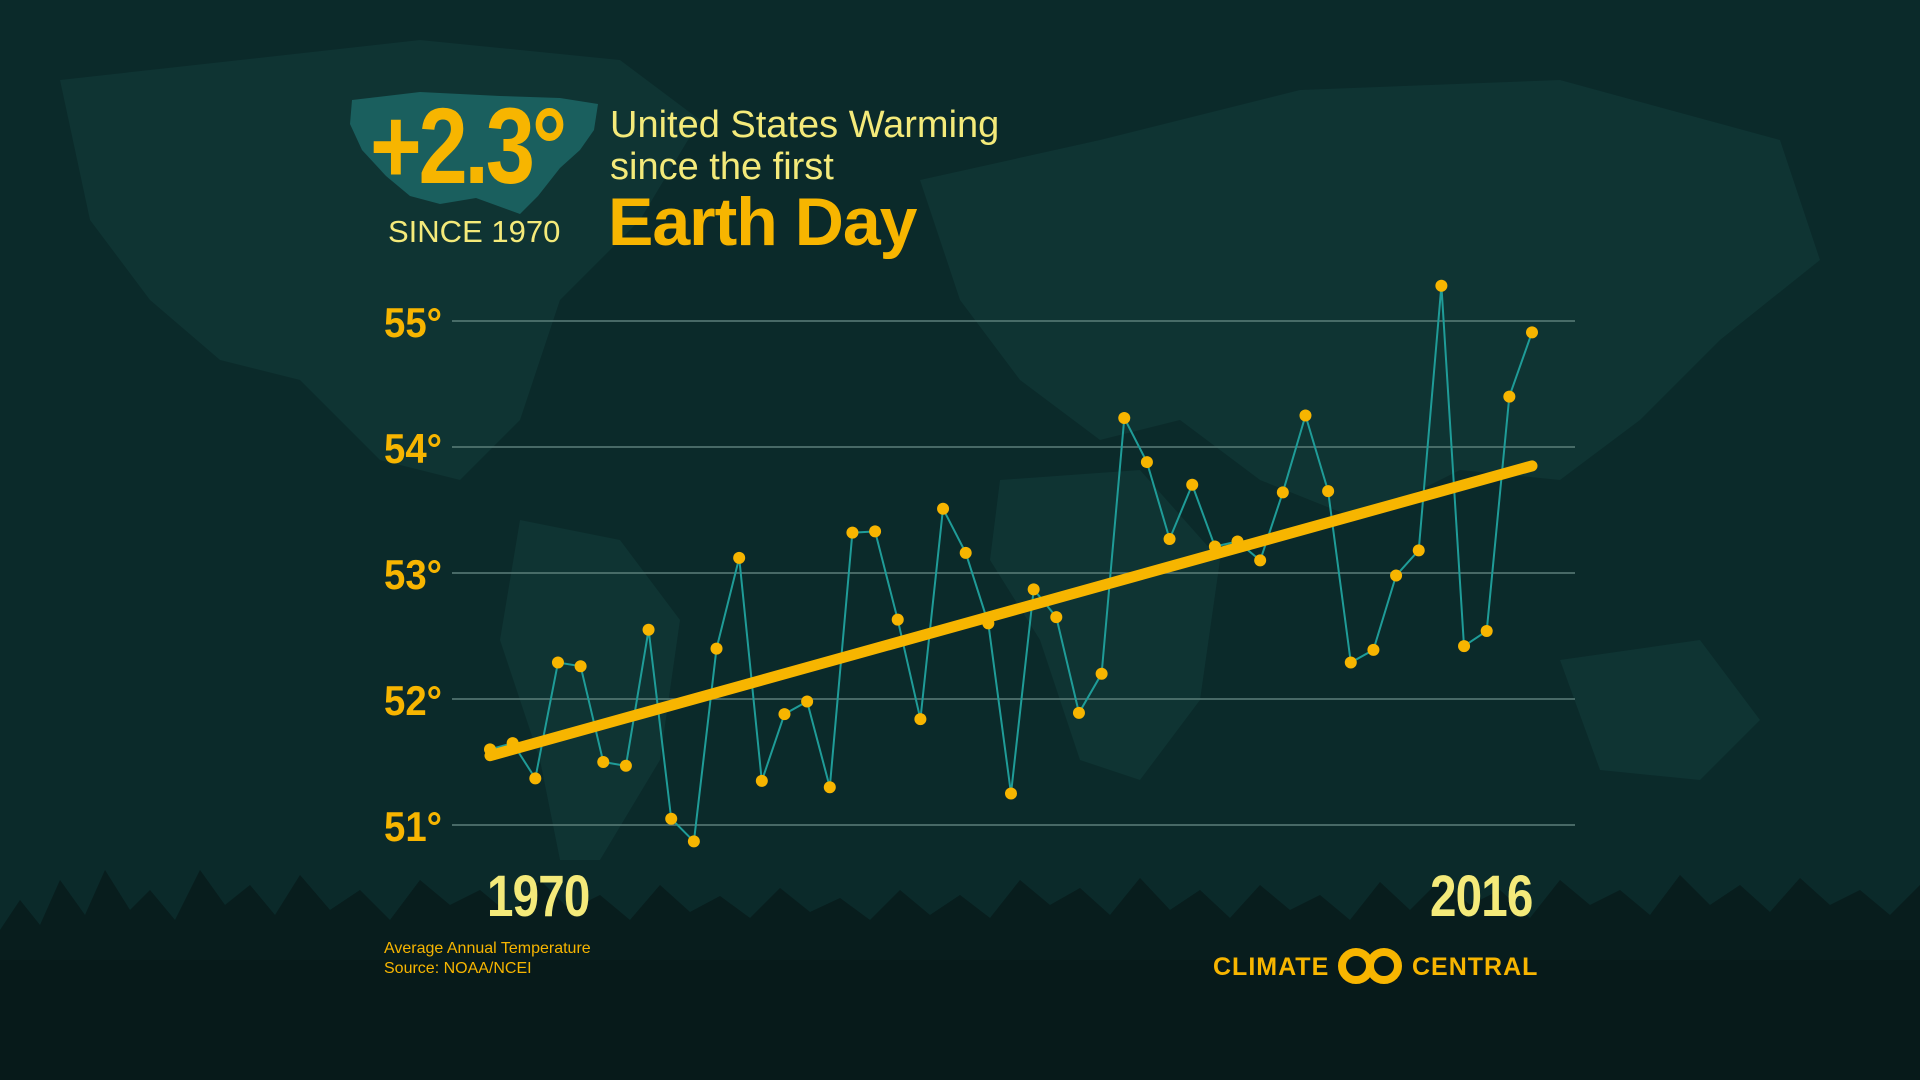 The width and height of the screenshot is (1920, 1080). I want to click on brand-right-text: CENTRAL, so click(1475, 967).